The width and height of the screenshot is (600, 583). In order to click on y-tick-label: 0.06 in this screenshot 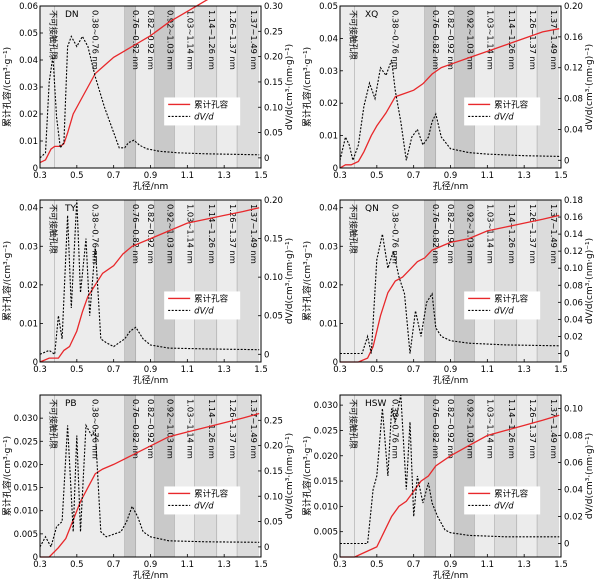, I will do `click(28, 7)`.